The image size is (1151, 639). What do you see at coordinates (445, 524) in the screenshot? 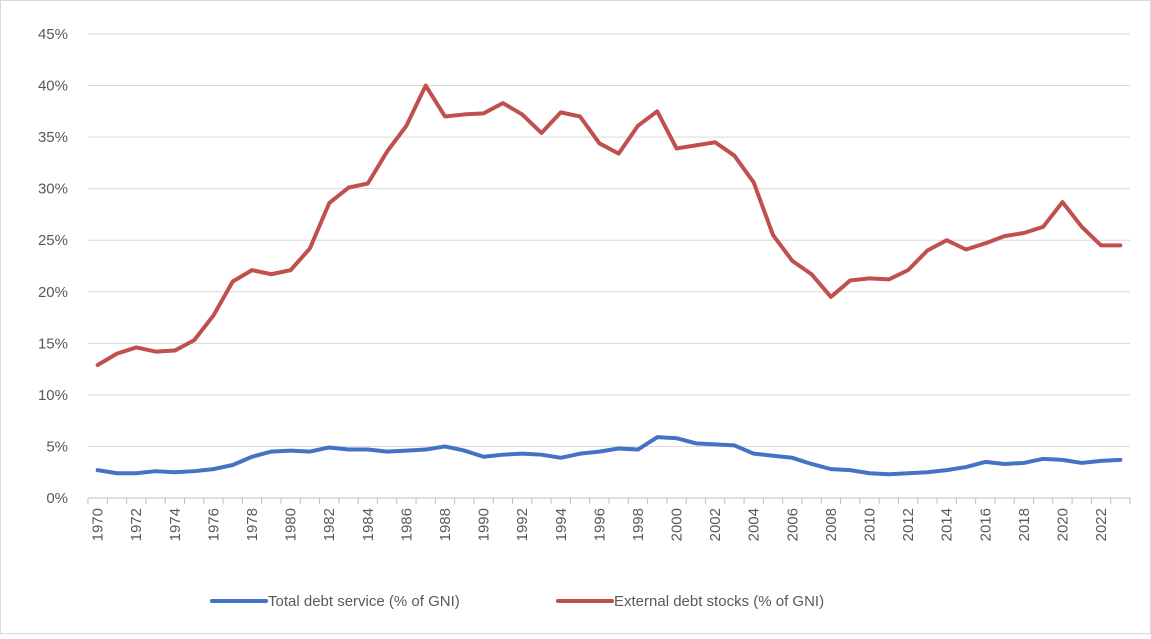
I see `x-tick-label: 1988` at bounding box center [445, 524].